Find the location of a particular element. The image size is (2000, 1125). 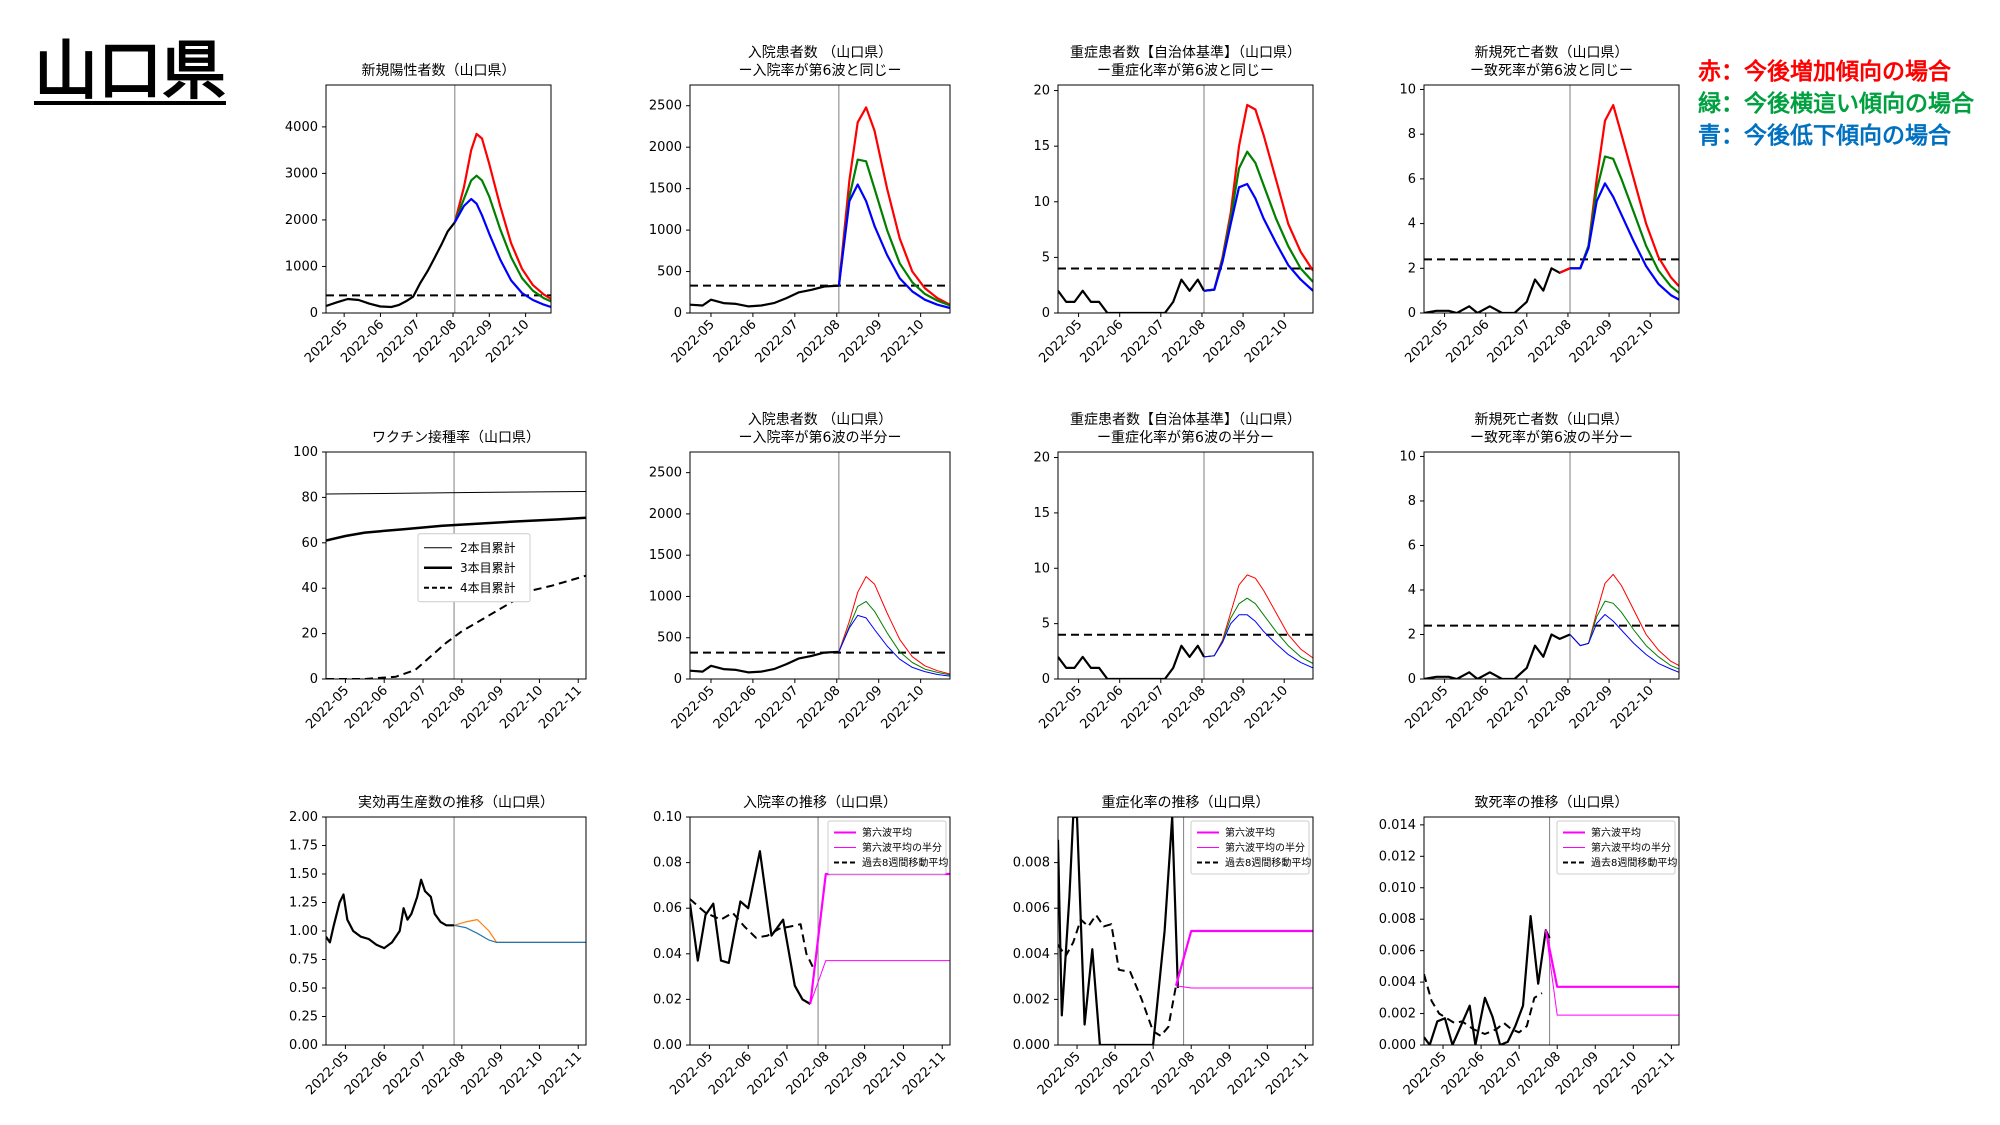

y-tick-label: 5 is located at coordinates (1046, 624).